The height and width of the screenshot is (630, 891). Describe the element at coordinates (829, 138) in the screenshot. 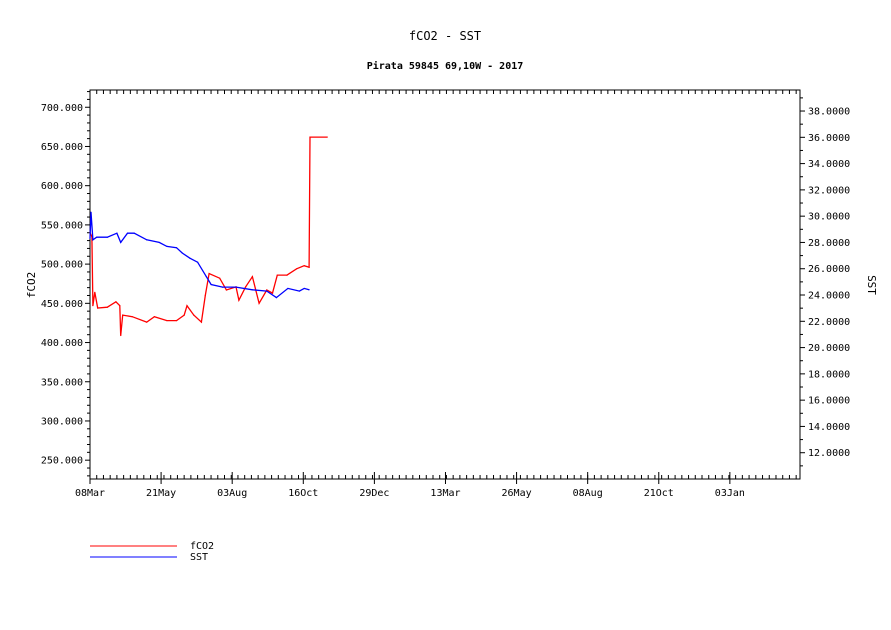

I see `y-right-tick-label: 36.0000` at that location.